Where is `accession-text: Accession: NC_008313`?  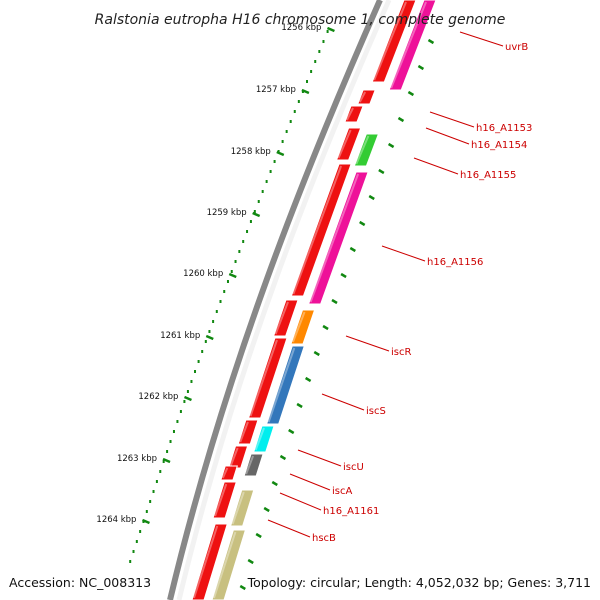 accession-text: Accession: NC_008313 is located at coordinates (80, 582).